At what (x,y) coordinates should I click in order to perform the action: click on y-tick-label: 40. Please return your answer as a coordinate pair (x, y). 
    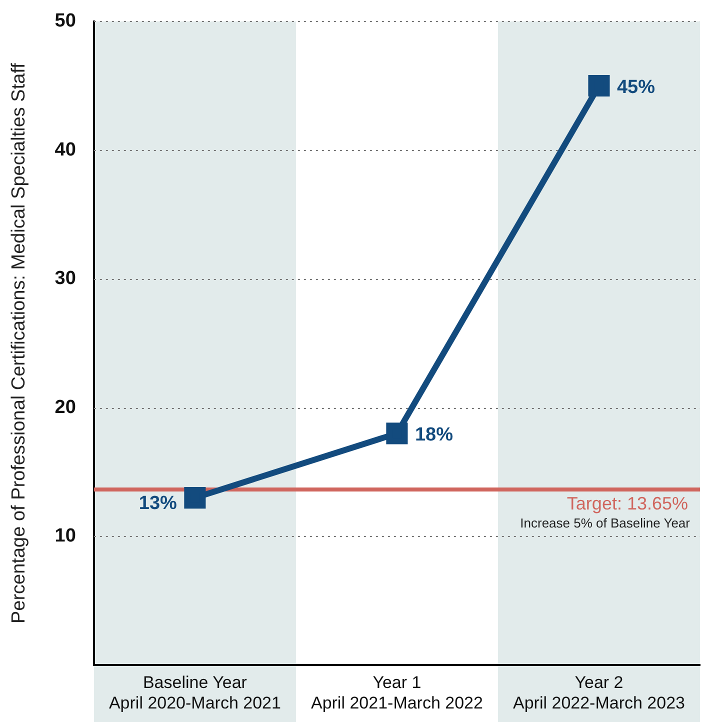
    Looking at the image, I should click on (65, 149).